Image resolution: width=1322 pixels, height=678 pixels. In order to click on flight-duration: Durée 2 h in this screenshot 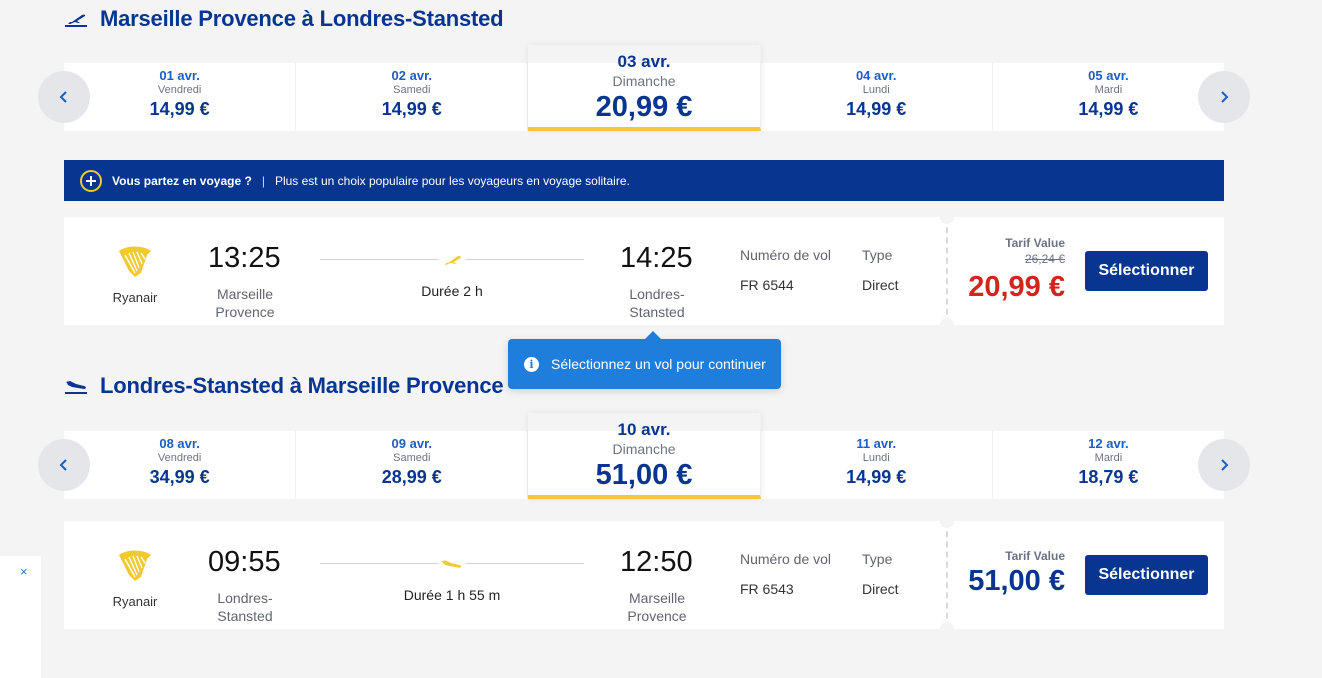, I will do `click(452, 291)`.